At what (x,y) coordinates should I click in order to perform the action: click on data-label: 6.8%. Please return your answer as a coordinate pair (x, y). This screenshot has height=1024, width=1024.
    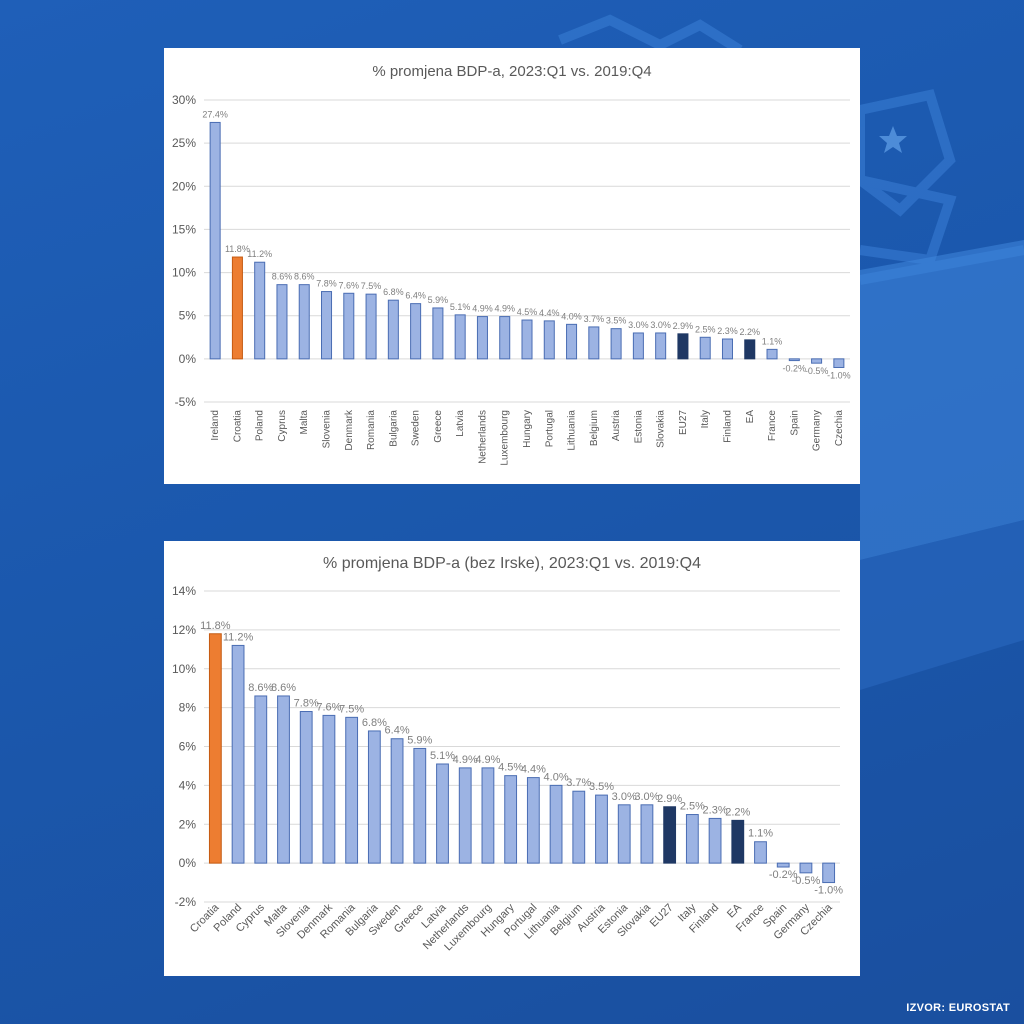
    Looking at the image, I should click on (374, 723).